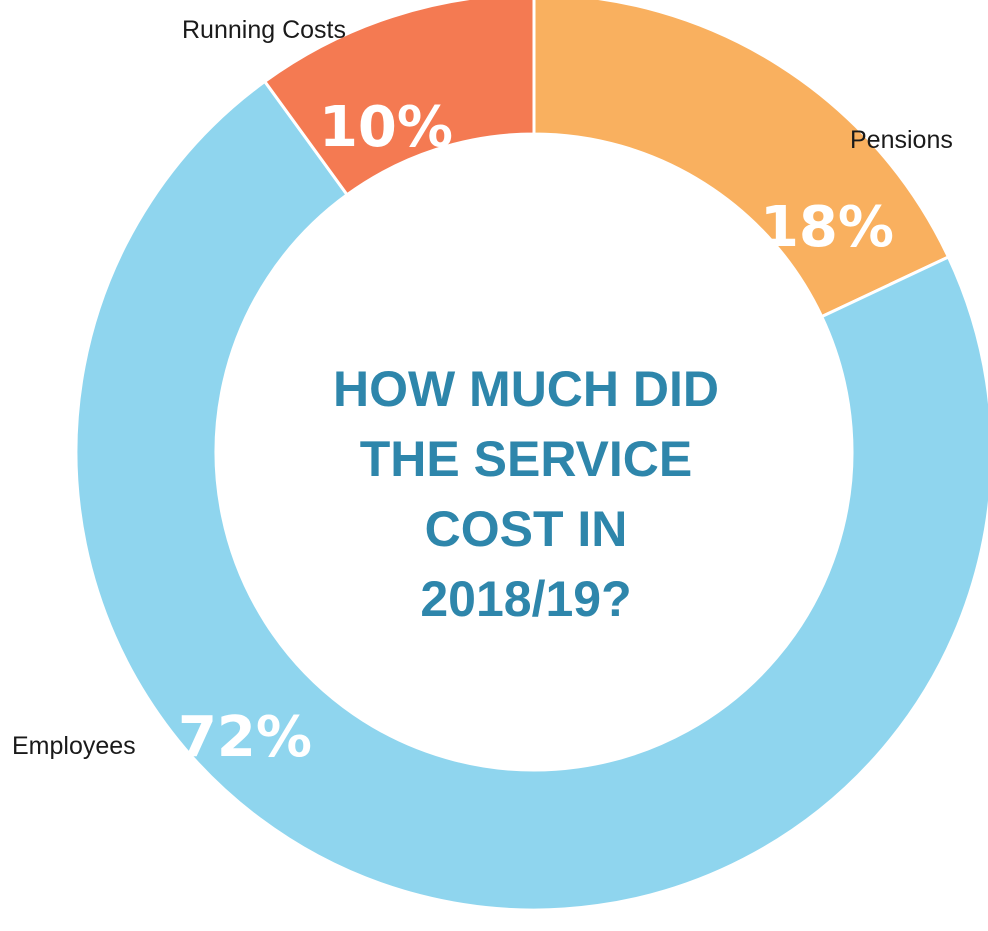 This screenshot has height=931, width=988. Describe the element at coordinates (74, 746) in the screenshot. I see `slice-name-employees: Employees` at that location.